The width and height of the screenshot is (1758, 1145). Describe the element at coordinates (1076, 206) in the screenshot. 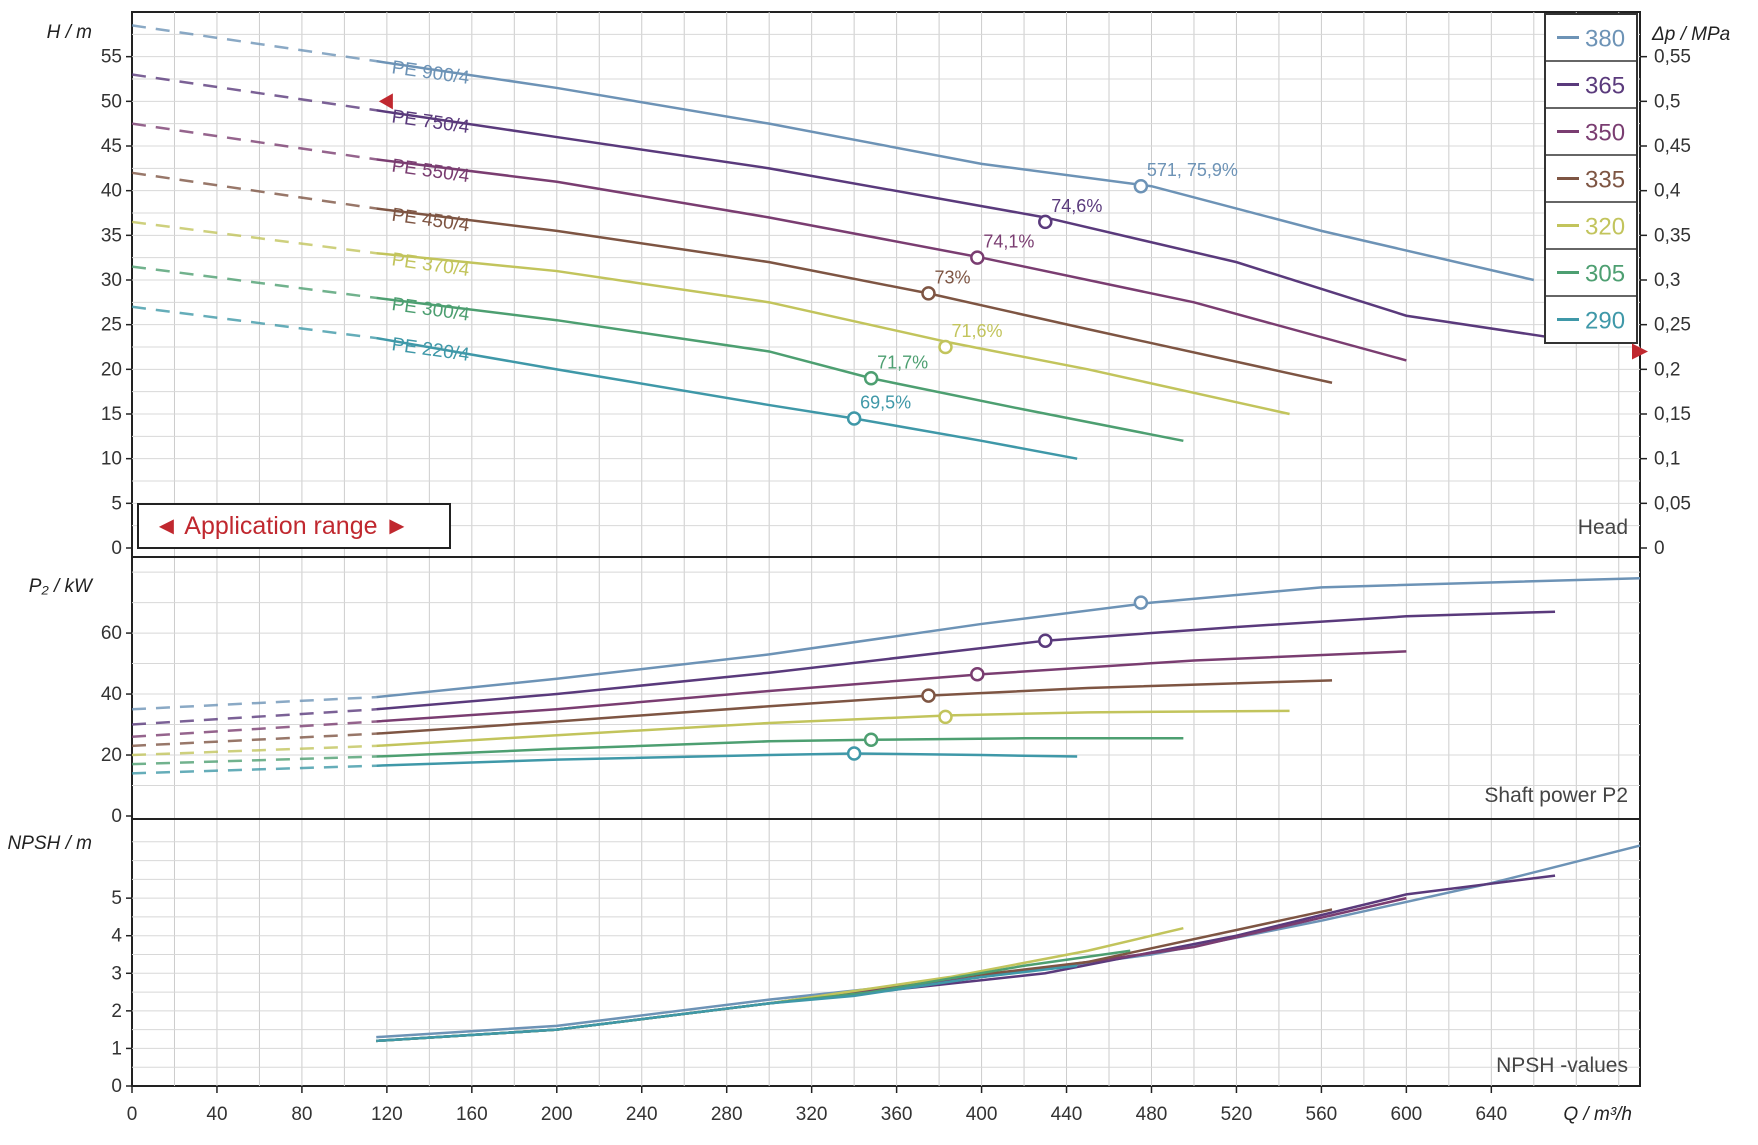

I see `efficiency-label: 74,6%` at that location.